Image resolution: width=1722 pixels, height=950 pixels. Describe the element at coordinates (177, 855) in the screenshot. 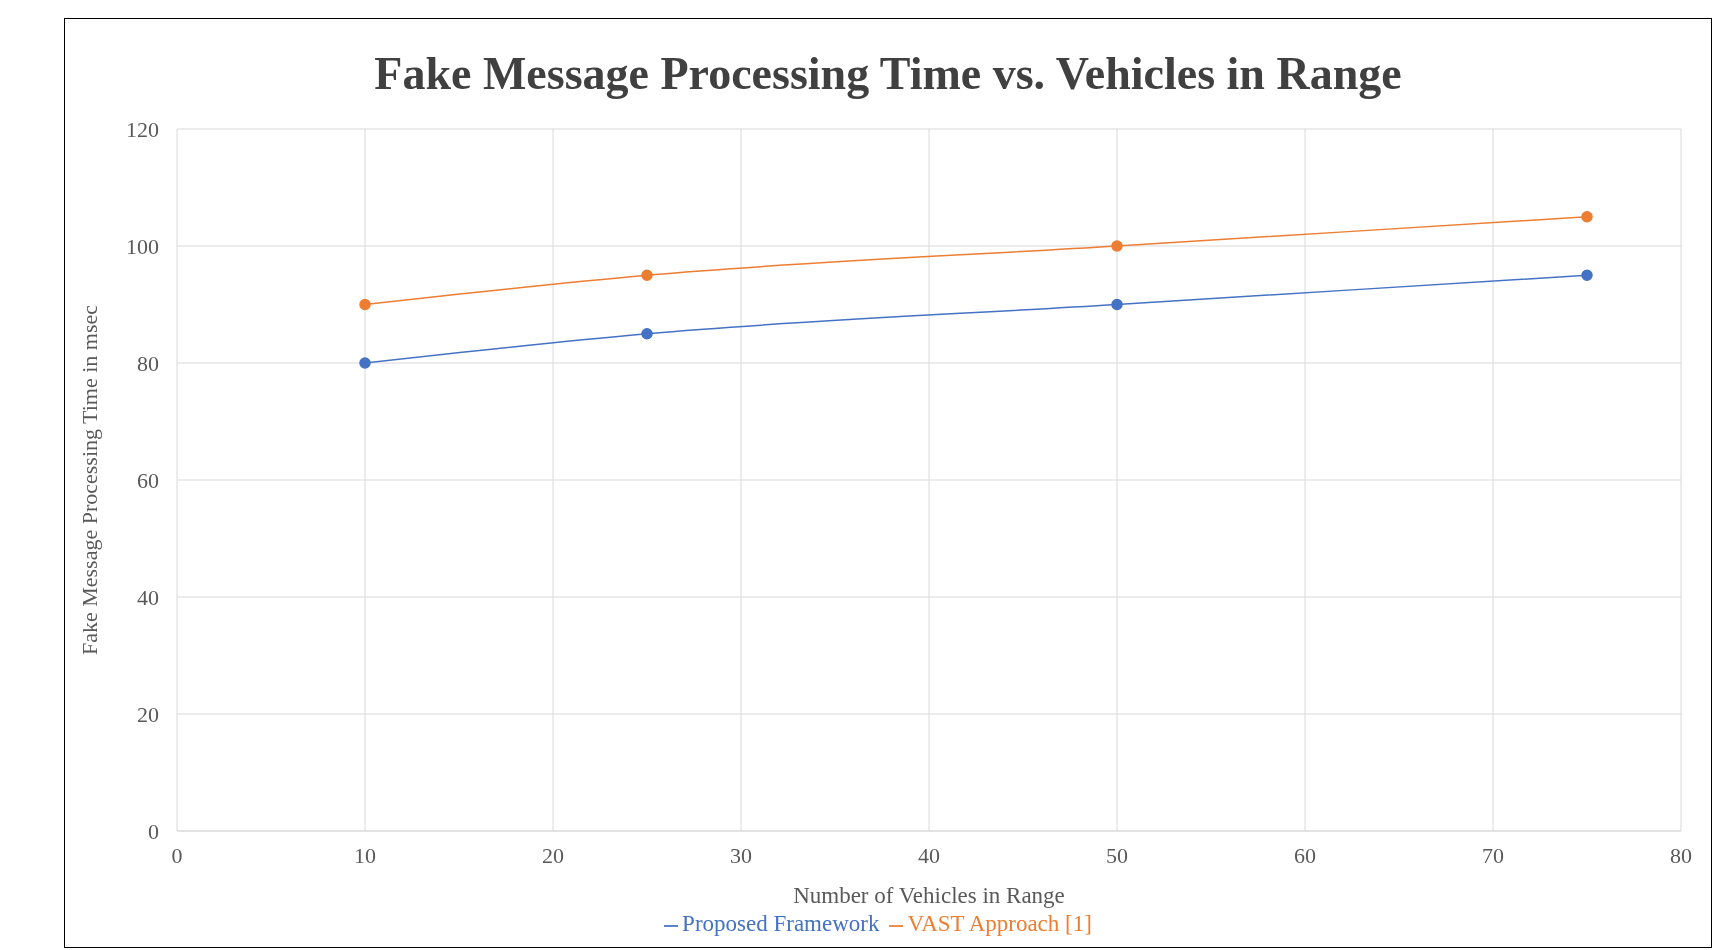

I see `x-tick-label: 0` at that location.